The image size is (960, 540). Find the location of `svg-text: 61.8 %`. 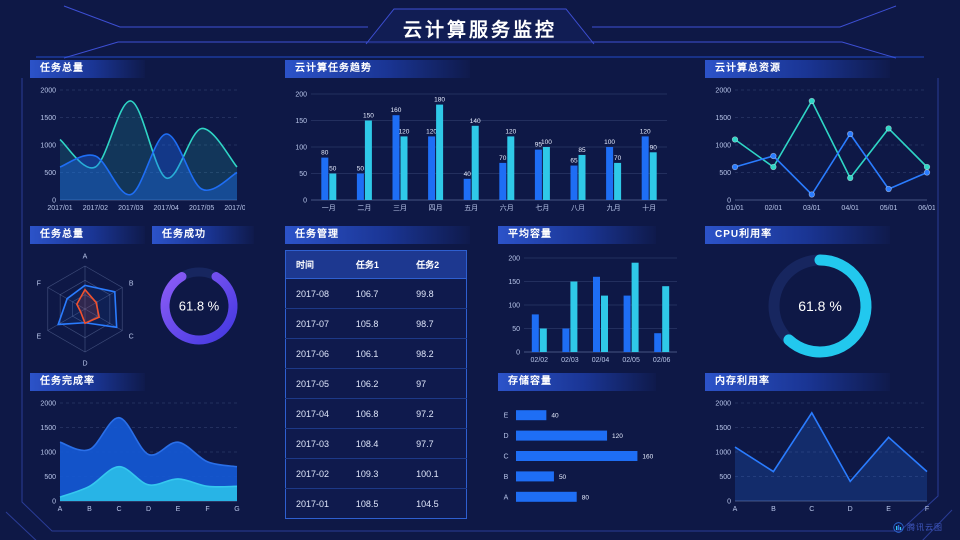

svg-text: 61.8 % is located at coordinates (820, 306).